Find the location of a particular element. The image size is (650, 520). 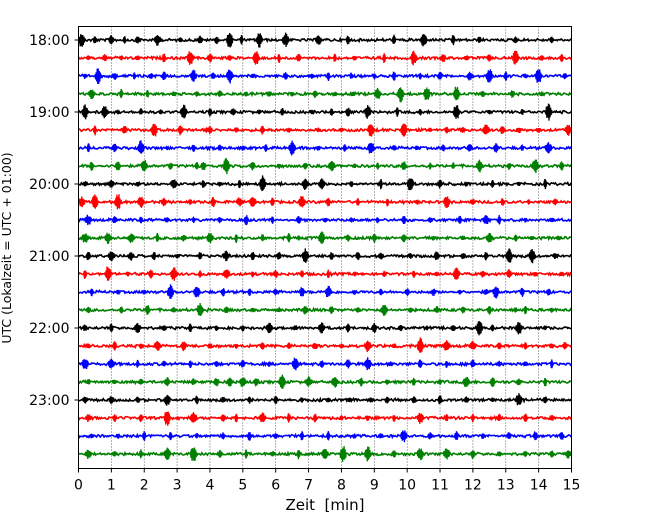

x-tick-label: 15 is located at coordinates (572, 486).